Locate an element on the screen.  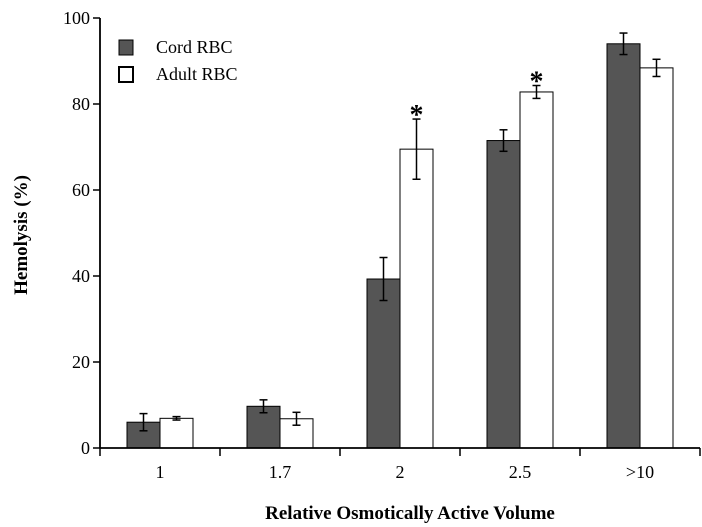
y-tick-label: 0 is located at coordinates (85, 448).